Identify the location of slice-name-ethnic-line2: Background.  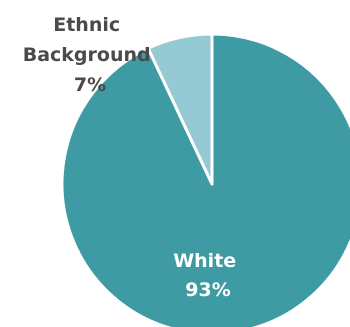
(87, 55).